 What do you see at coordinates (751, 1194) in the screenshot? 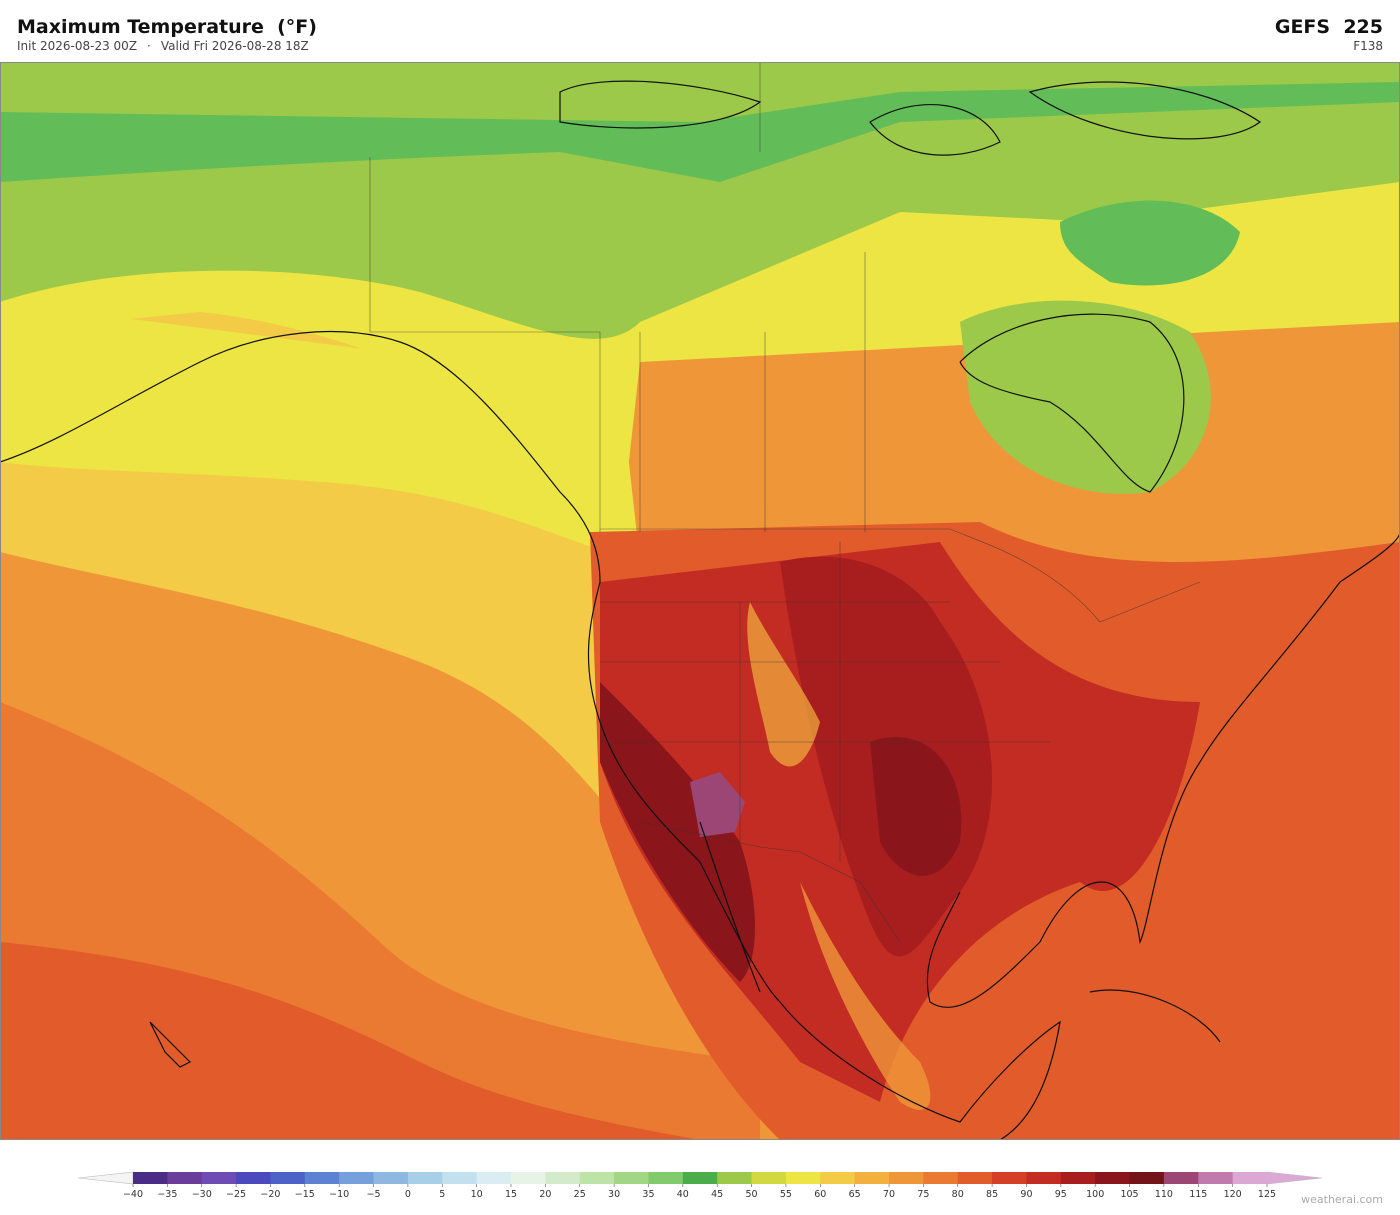
I see `colorbar-label: 50` at bounding box center [751, 1194].